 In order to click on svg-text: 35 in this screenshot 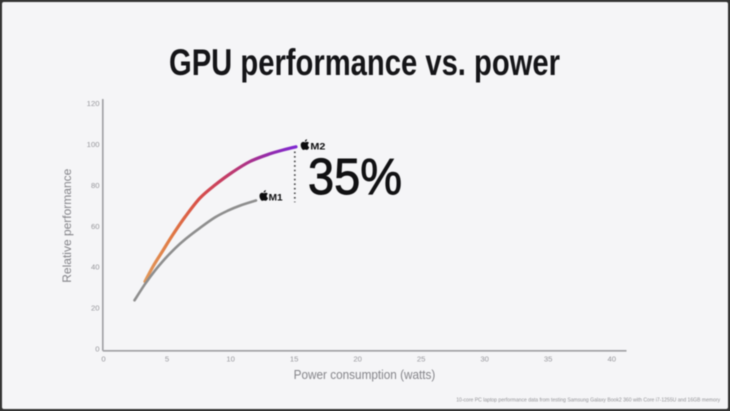, I will do `click(548, 359)`.